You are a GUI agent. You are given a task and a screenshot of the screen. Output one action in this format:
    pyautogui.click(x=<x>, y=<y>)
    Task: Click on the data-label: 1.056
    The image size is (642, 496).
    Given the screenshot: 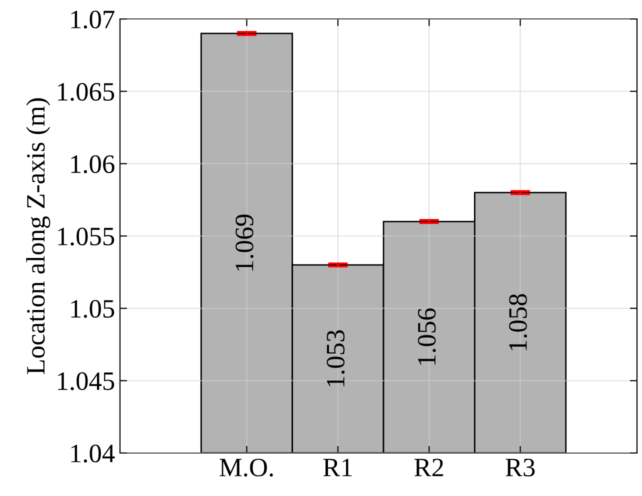 What is the action you would take?
    pyautogui.click(x=427, y=336)
    